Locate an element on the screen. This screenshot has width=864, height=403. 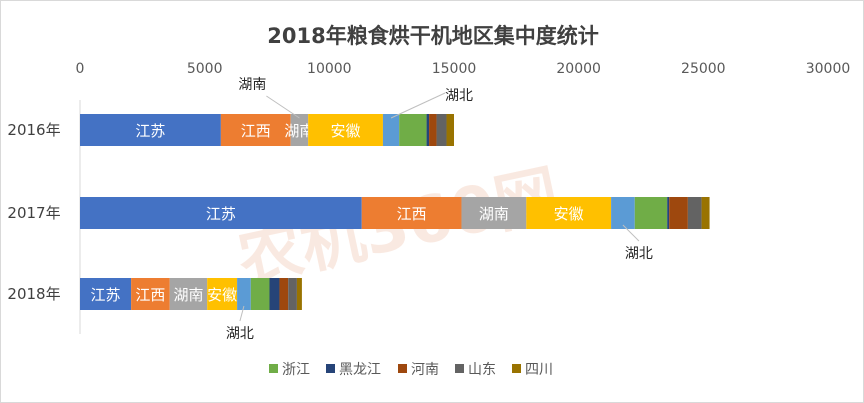
bar-label-2-2: 湖南 is located at coordinates (188, 295).